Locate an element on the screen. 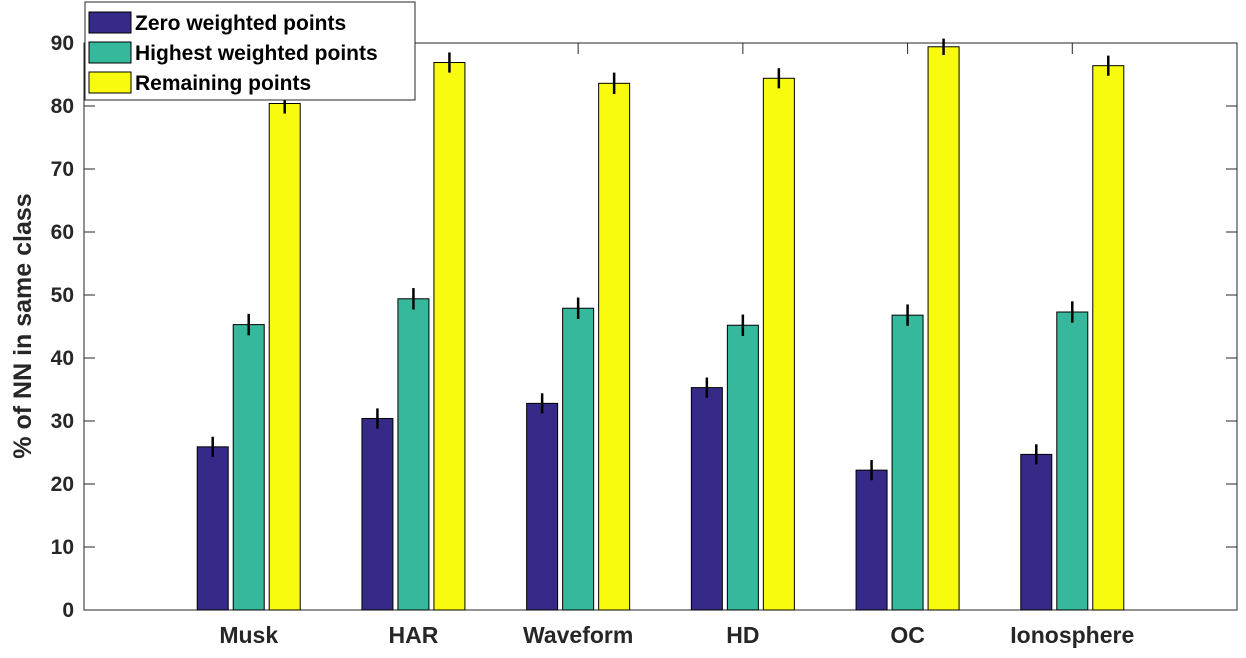 This screenshot has height=658, width=1246. y-tick-label: 40 is located at coordinates (62, 358).